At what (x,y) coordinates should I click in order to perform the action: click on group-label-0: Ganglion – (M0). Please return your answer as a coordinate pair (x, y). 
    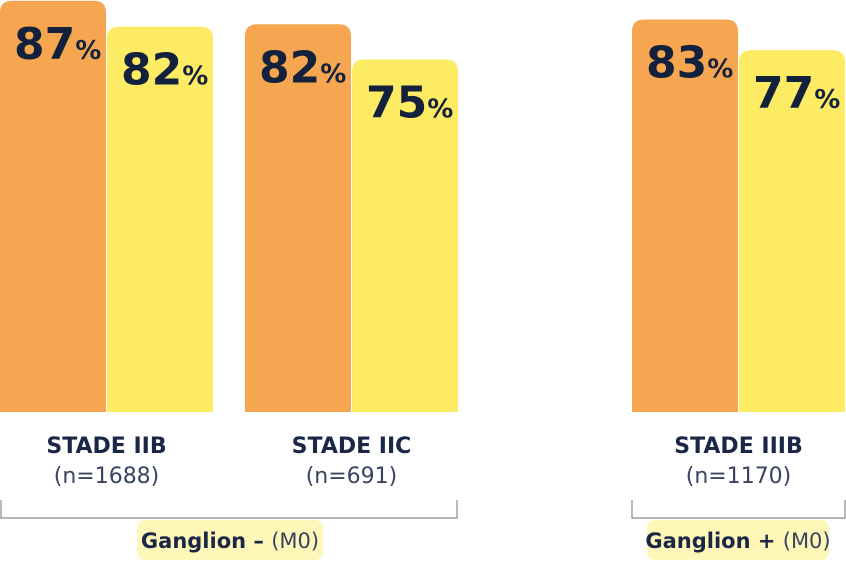
    Looking at the image, I should click on (230, 541).